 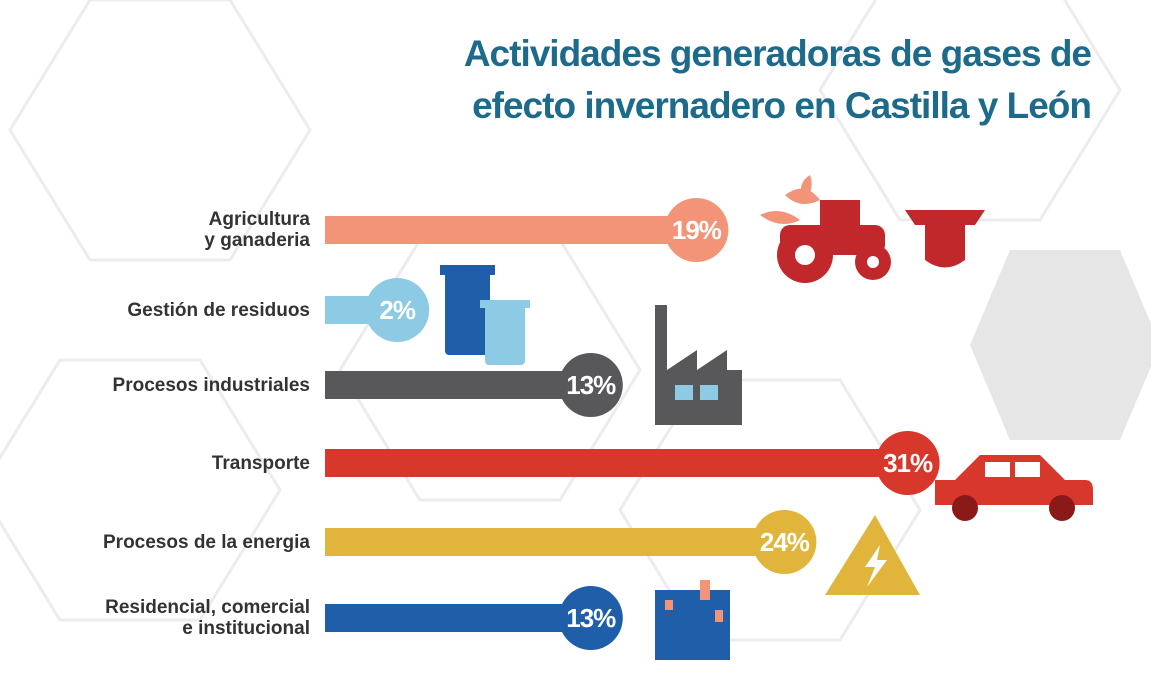 I want to click on value-label: 19%, so click(x=697, y=230).